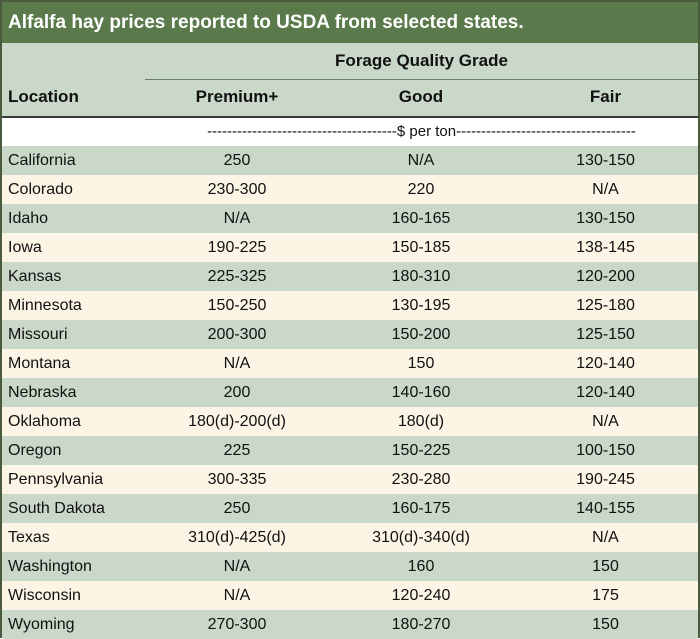 The image size is (700, 639). Describe the element at coordinates (605, 595) in the screenshot. I see `fair-cell: 175` at that location.